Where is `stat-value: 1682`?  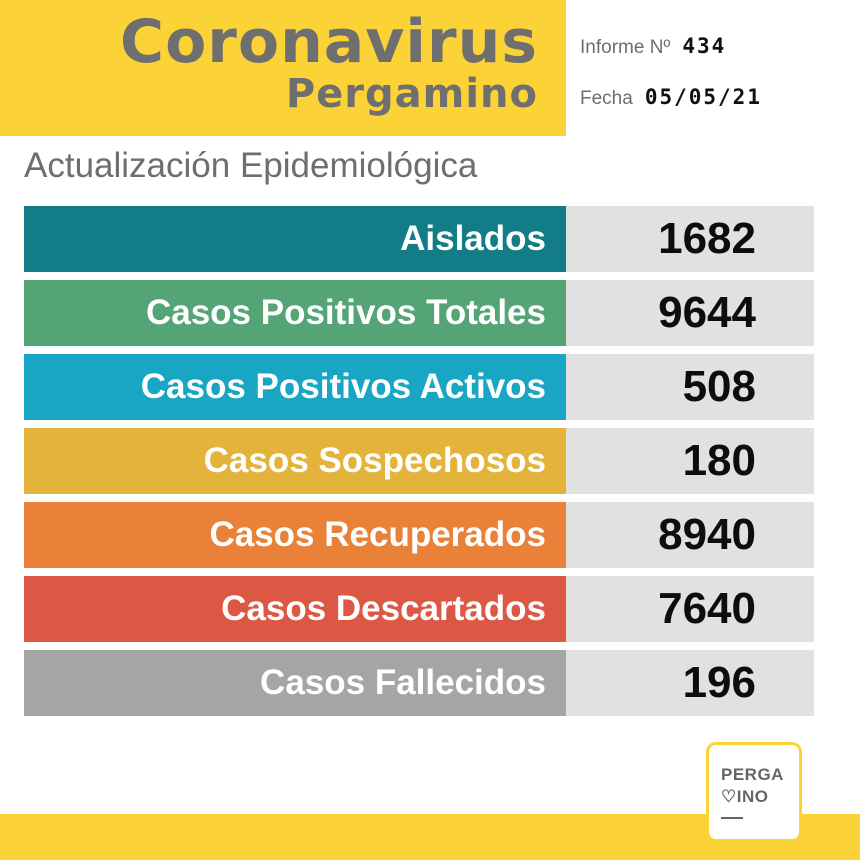 stat-value: 1682 is located at coordinates (690, 239).